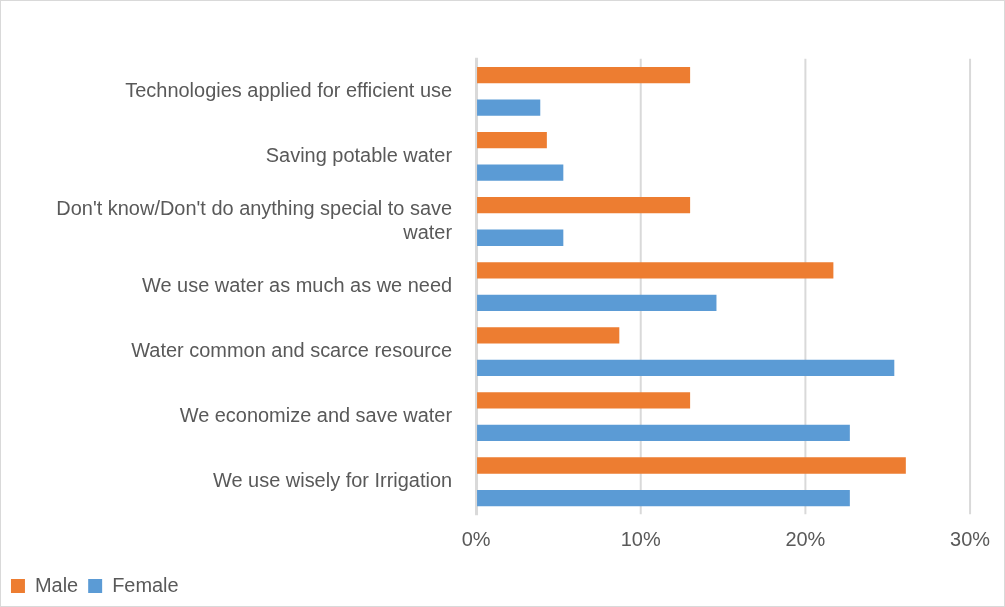 The image size is (1005, 607). Describe the element at coordinates (332, 480) in the screenshot. I see `y-tick-label: We use wisely for Irrigation` at that location.